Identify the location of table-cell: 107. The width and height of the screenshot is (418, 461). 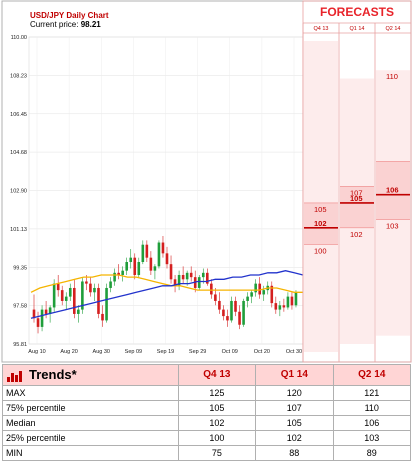
(294, 408).